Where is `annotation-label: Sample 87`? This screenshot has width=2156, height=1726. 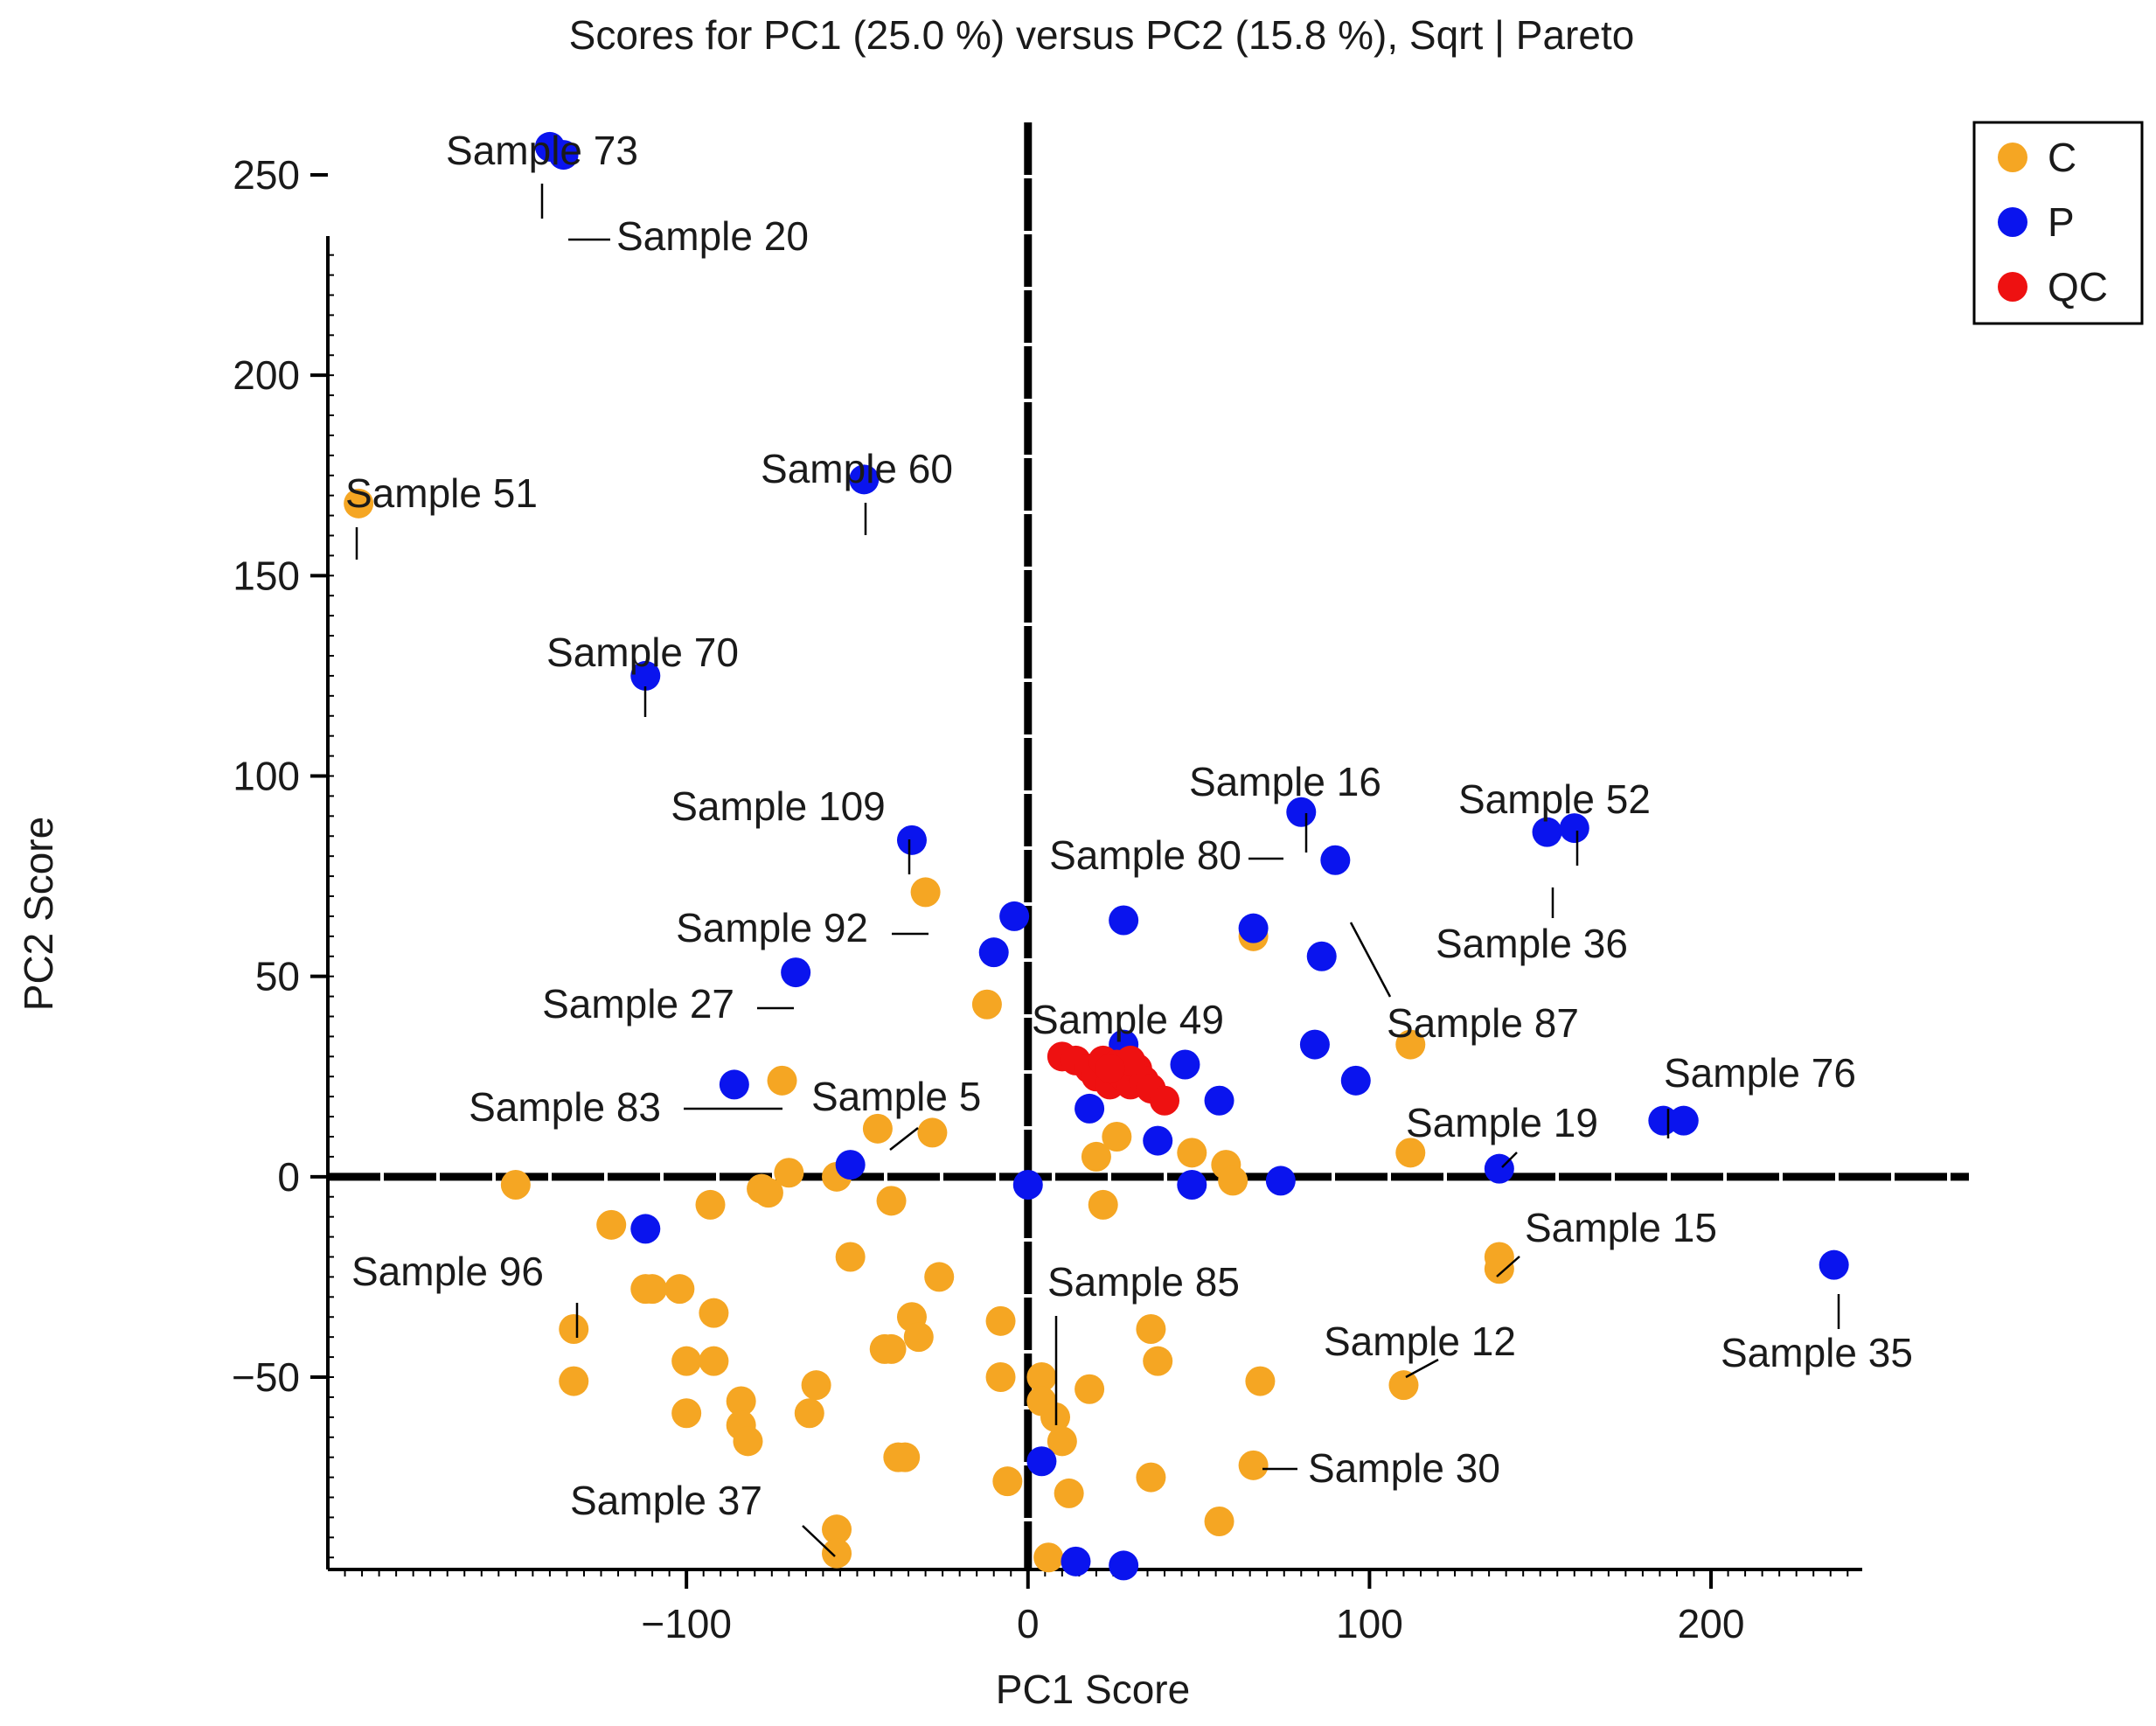
annotation-label: Sample 87 is located at coordinates (1483, 1023).